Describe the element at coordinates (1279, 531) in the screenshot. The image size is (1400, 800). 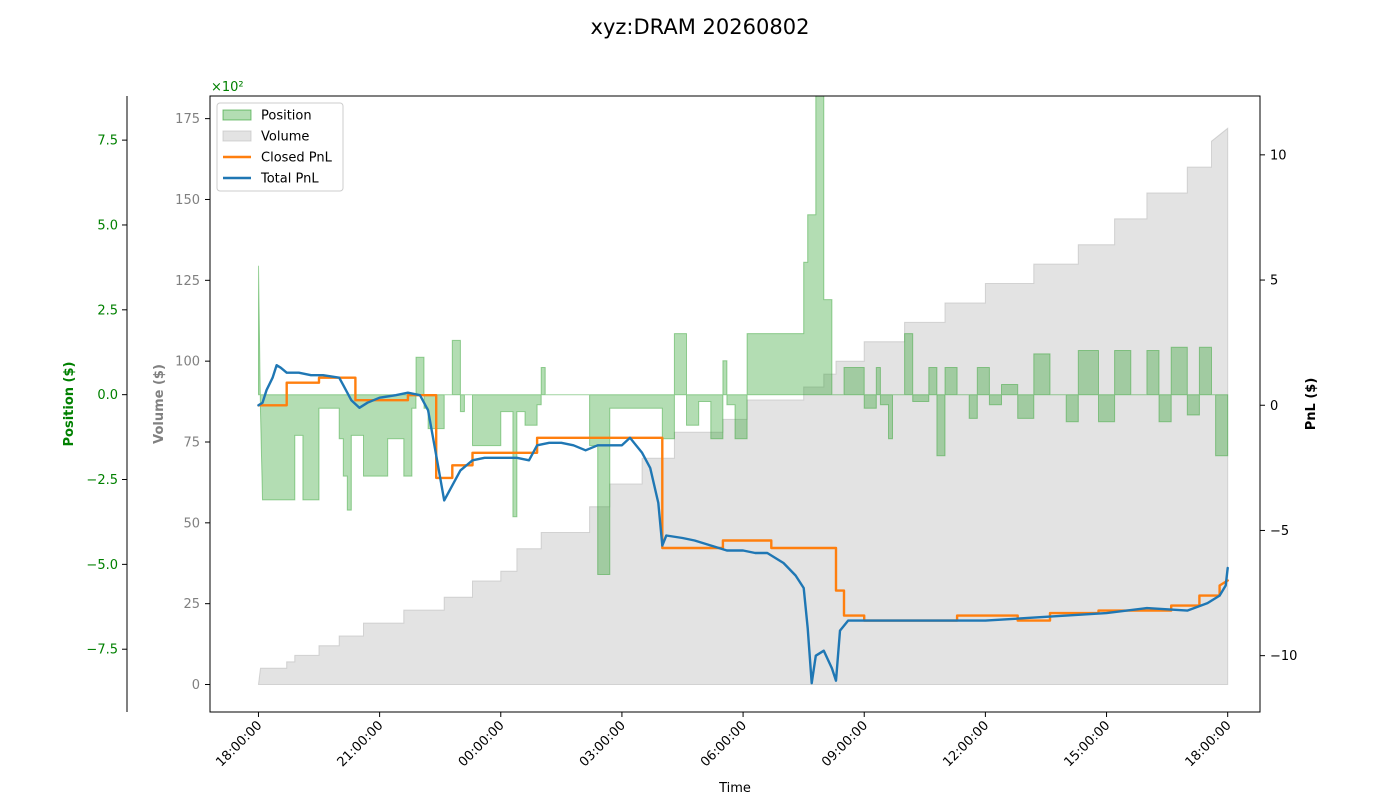
I see `pnl-tick-label: −5` at that location.